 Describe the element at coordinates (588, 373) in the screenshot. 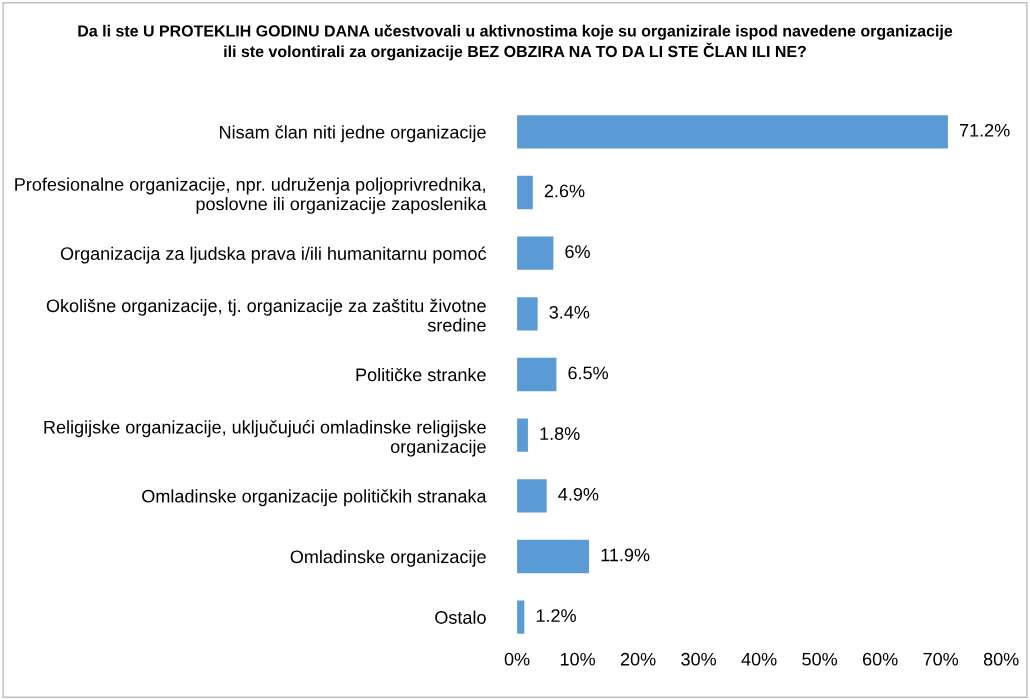

I see `data-label: 6.5%` at that location.